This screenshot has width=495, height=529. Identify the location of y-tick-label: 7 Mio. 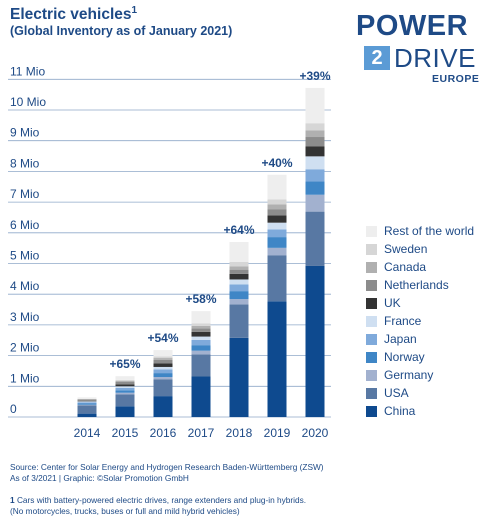
(25, 194).